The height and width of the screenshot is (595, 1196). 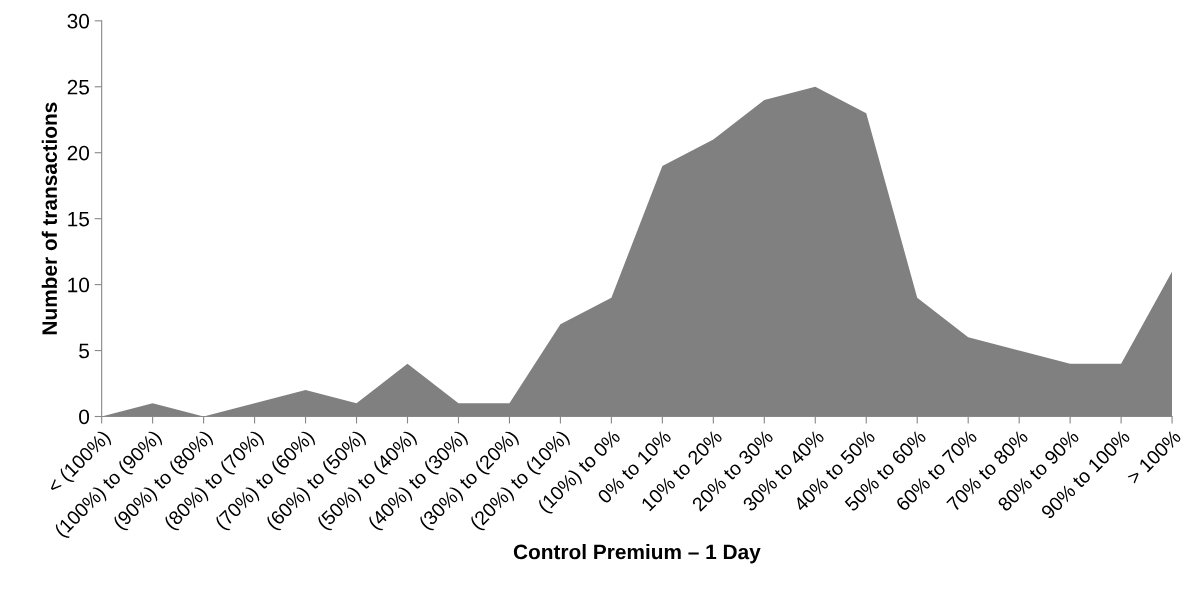 What do you see at coordinates (78, 153) in the screenshot?
I see `y-tick-label: 20` at bounding box center [78, 153].